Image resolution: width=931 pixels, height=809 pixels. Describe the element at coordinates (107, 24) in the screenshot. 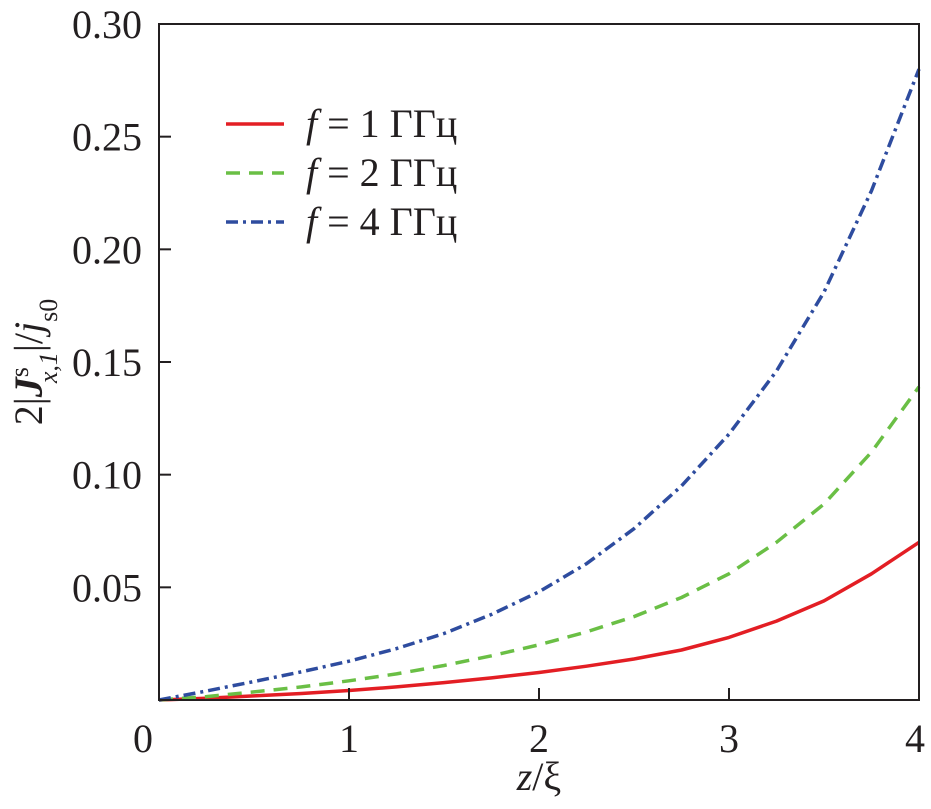

I see `y-tick-label: 0.30` at that location.